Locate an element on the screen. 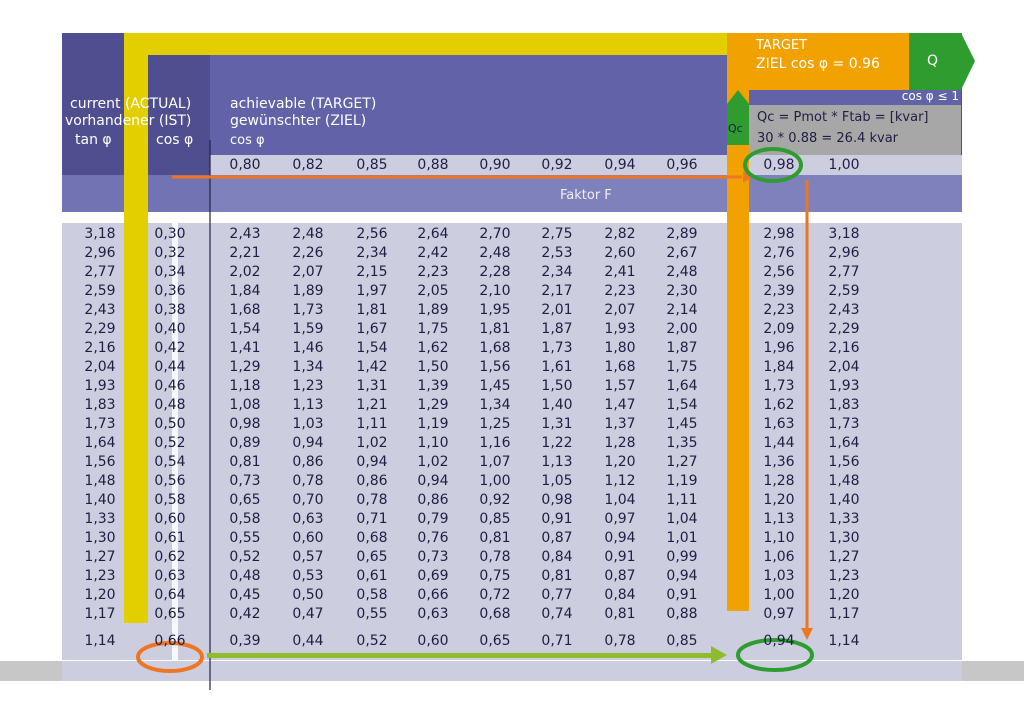 The height and width of the screenshot is (724, 1024). factor-cell: 0,72 is located at coordinates (495, 595).